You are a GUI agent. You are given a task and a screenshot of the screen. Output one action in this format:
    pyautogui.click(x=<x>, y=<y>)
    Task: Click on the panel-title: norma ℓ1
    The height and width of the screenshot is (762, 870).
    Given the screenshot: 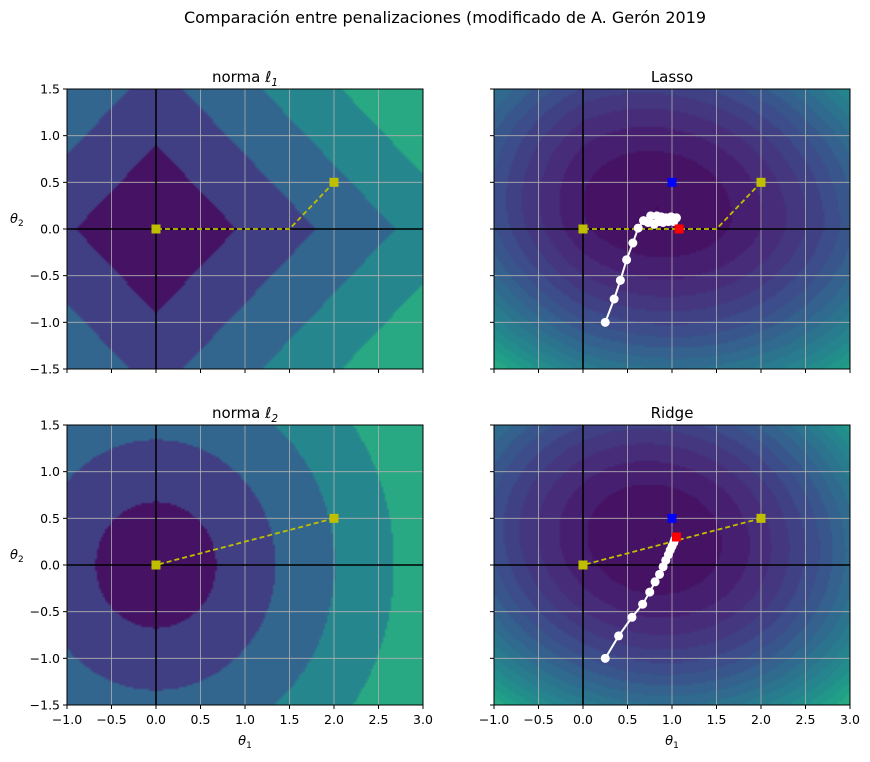 What is the action you would take?
    pyautogui.click(x=245, y=78)
    